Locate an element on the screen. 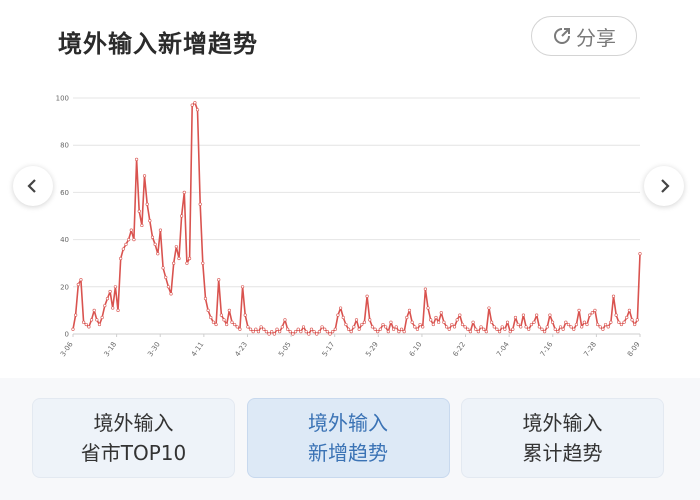  x-tick-label: 6-10 is located at coordinates (416, 350).